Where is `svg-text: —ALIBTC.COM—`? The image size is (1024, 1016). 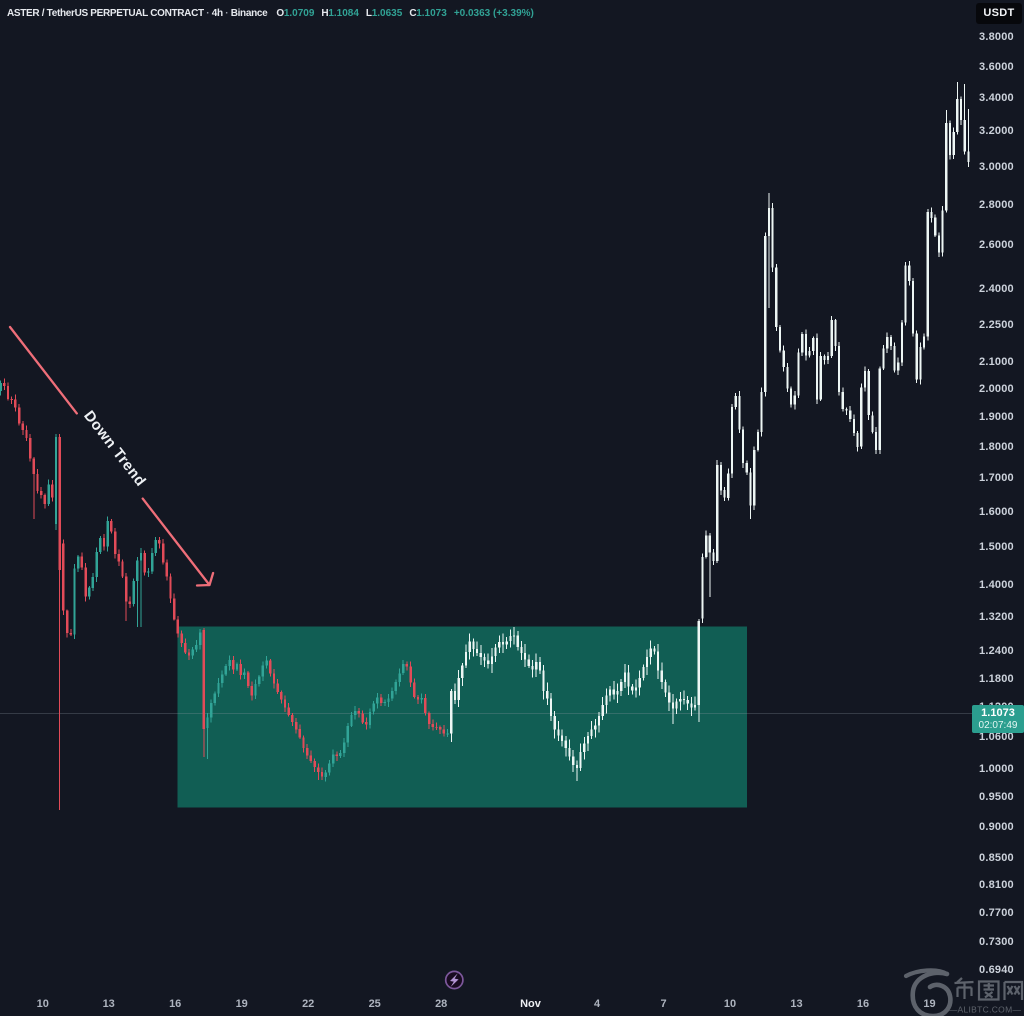
svg-text: —ALIBTC.COM— is located at coordinates (985, 1010).